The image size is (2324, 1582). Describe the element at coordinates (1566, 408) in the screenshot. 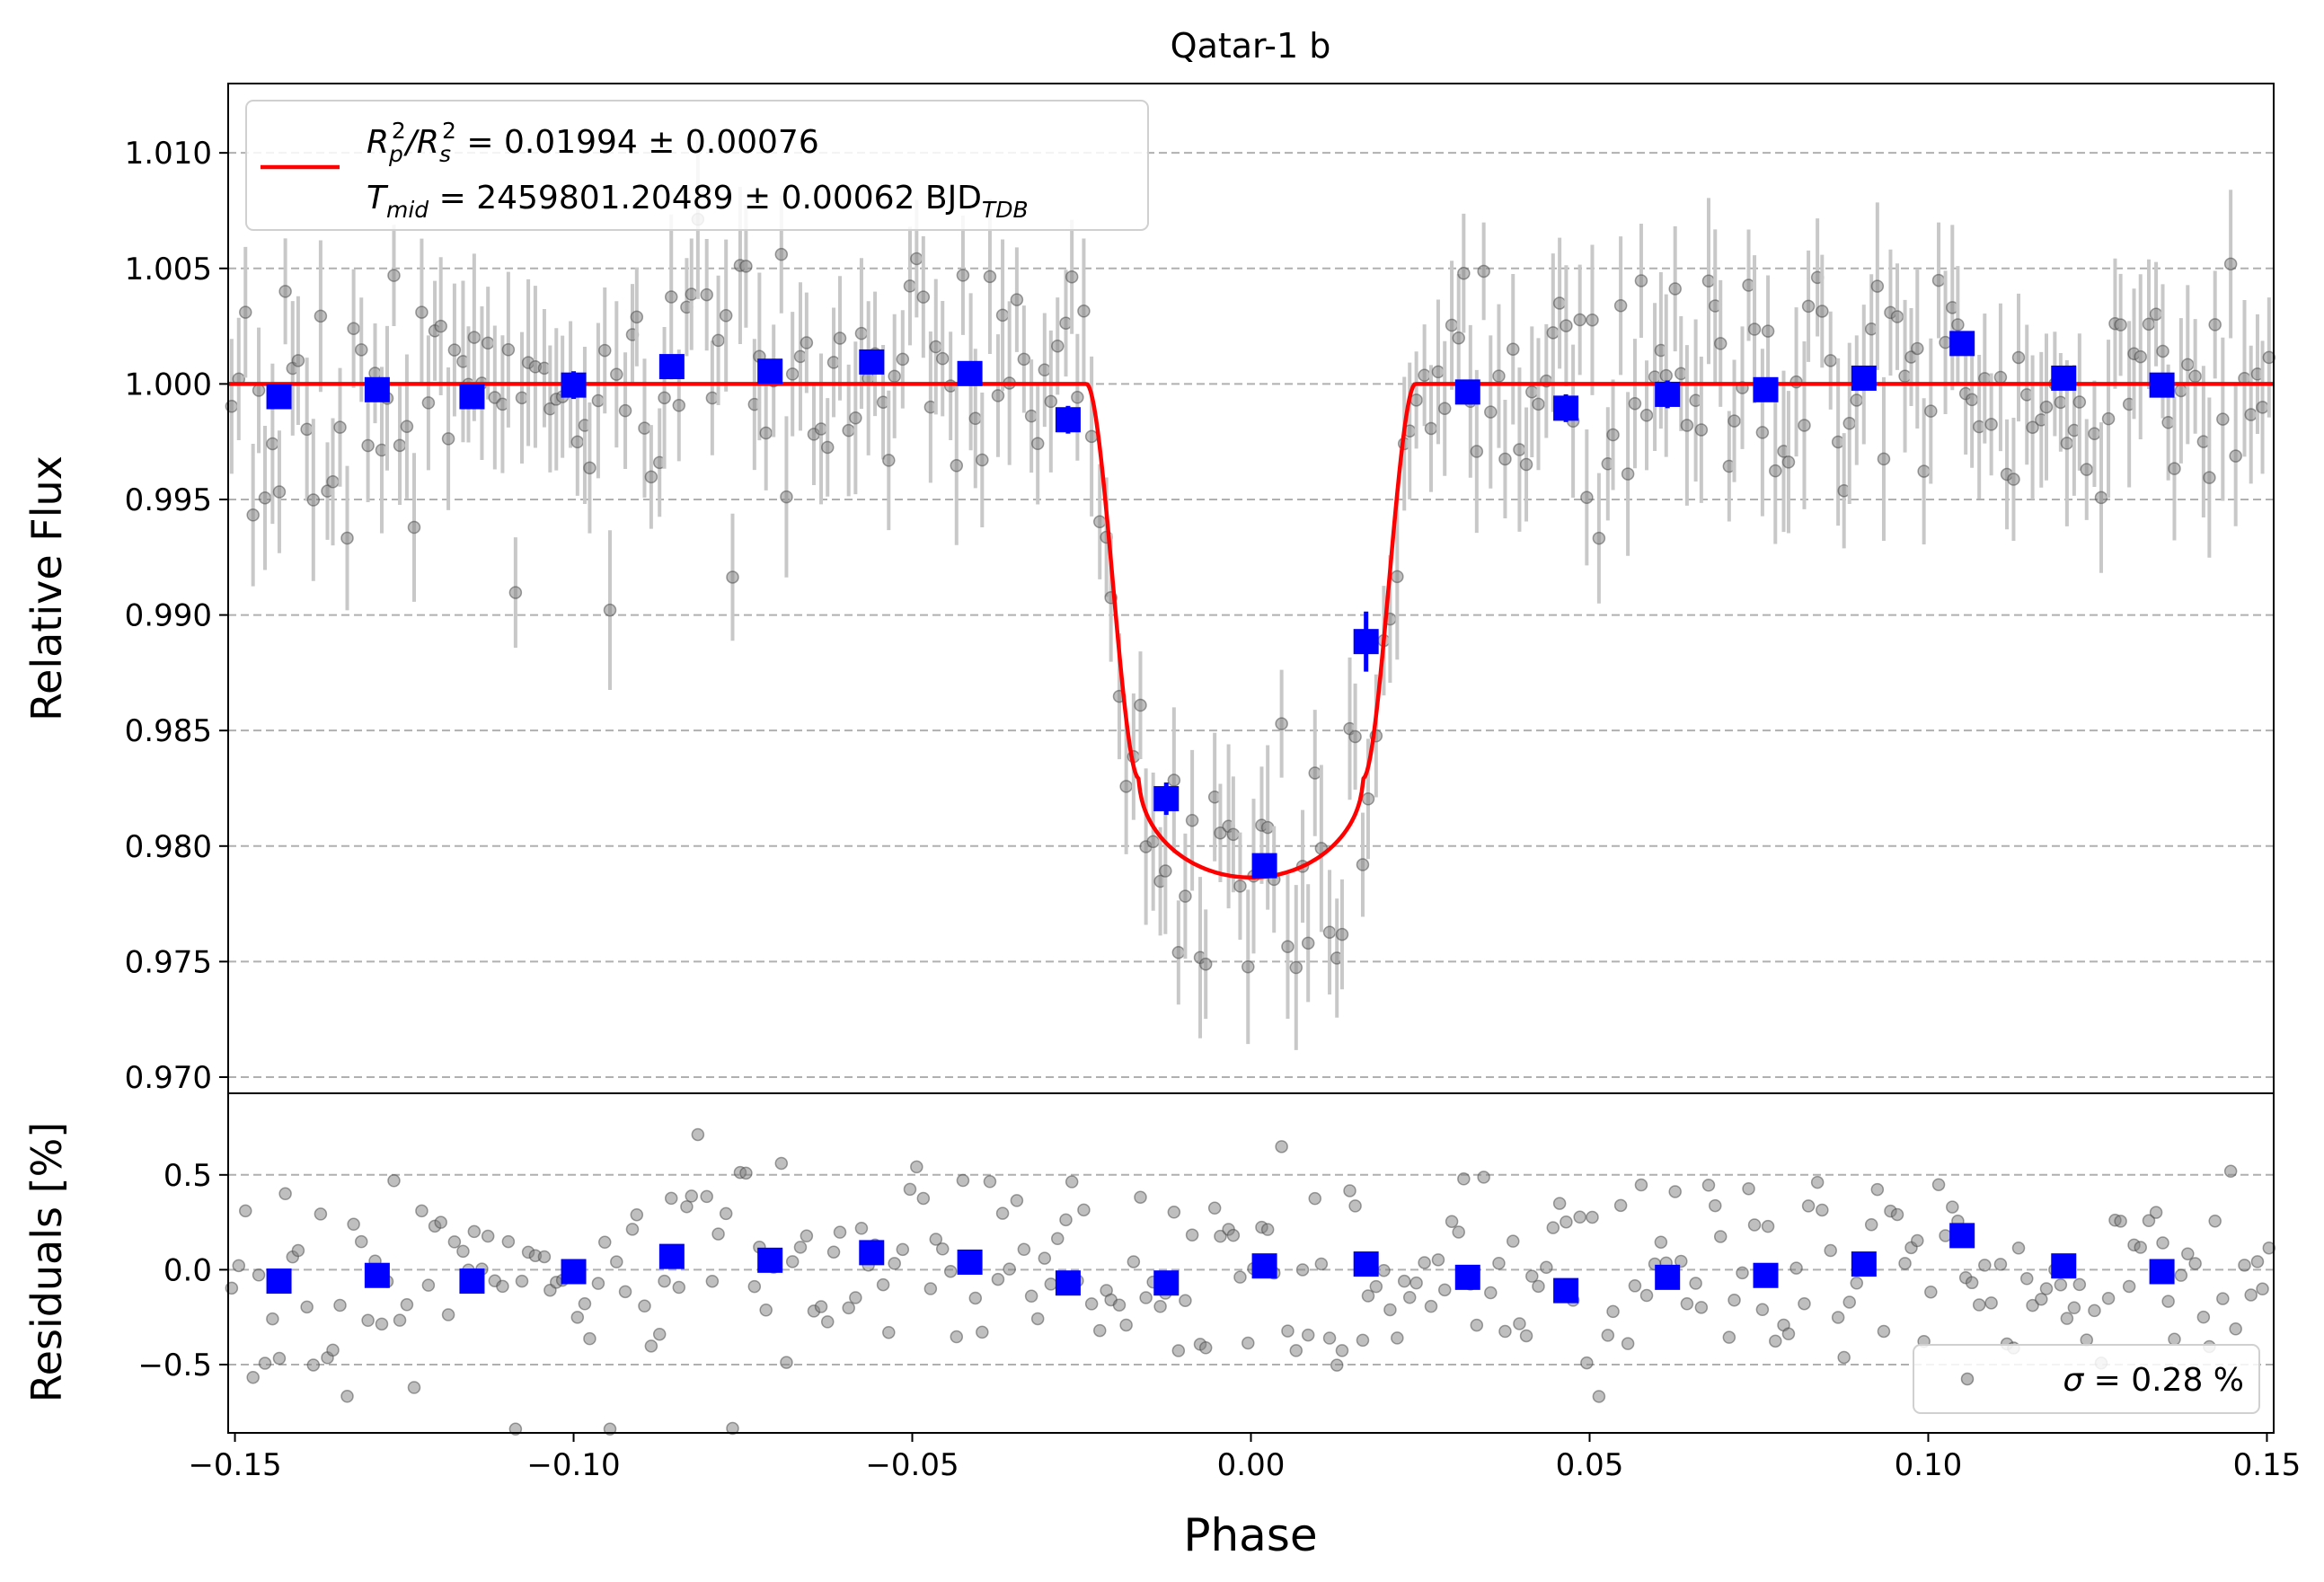

I see `flux-binned-point` at that location.